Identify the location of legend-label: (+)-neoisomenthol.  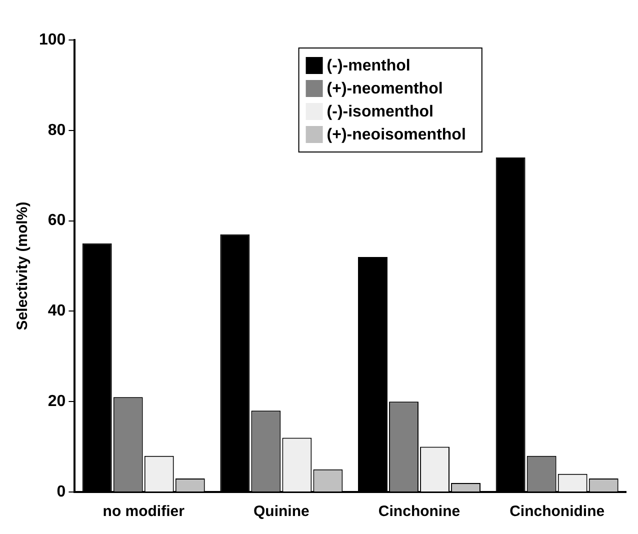
(396, 135).